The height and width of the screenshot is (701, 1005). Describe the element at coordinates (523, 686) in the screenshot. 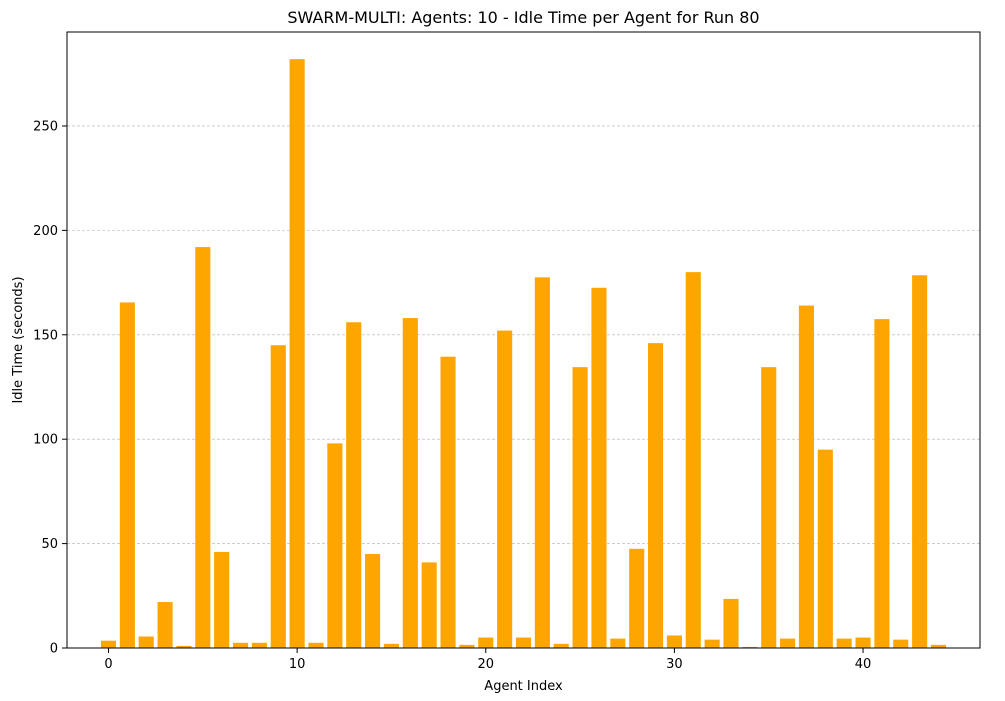

I see `x-axis-title: Agent Index` at that location.